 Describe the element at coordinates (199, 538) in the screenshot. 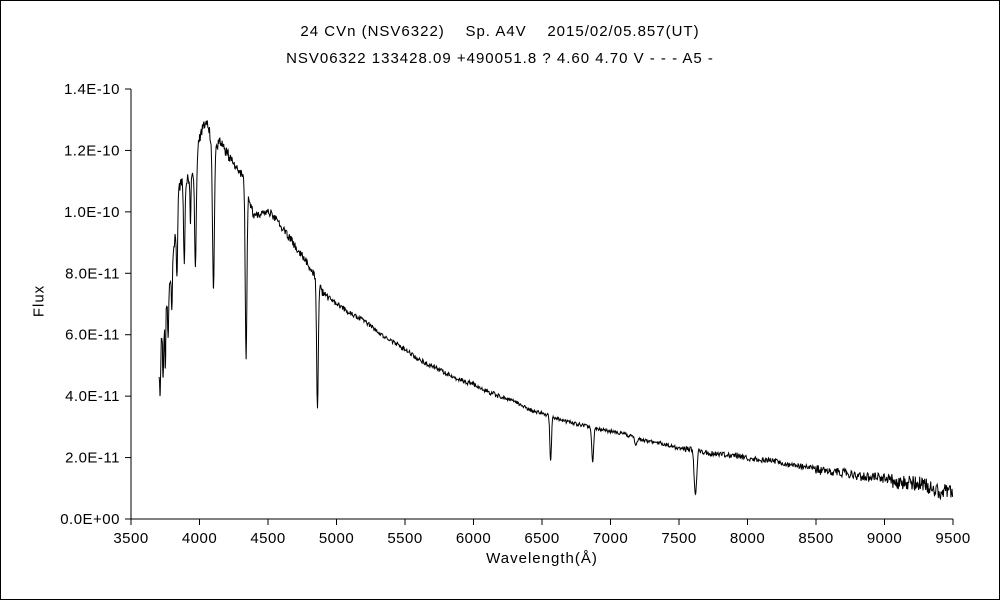

I see `x-tick-label: 4000` at that location.